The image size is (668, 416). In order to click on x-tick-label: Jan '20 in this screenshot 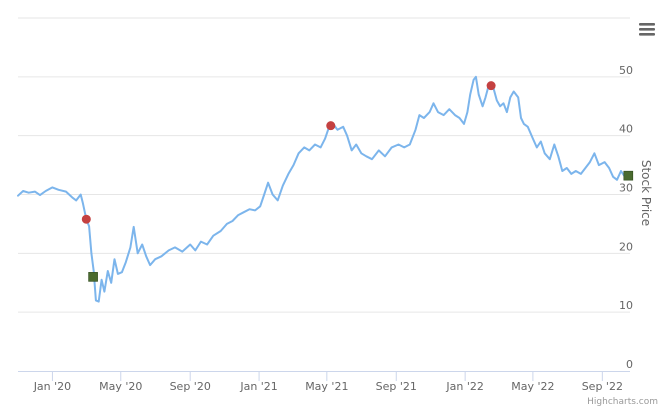, I will do `click(52, 386)`.